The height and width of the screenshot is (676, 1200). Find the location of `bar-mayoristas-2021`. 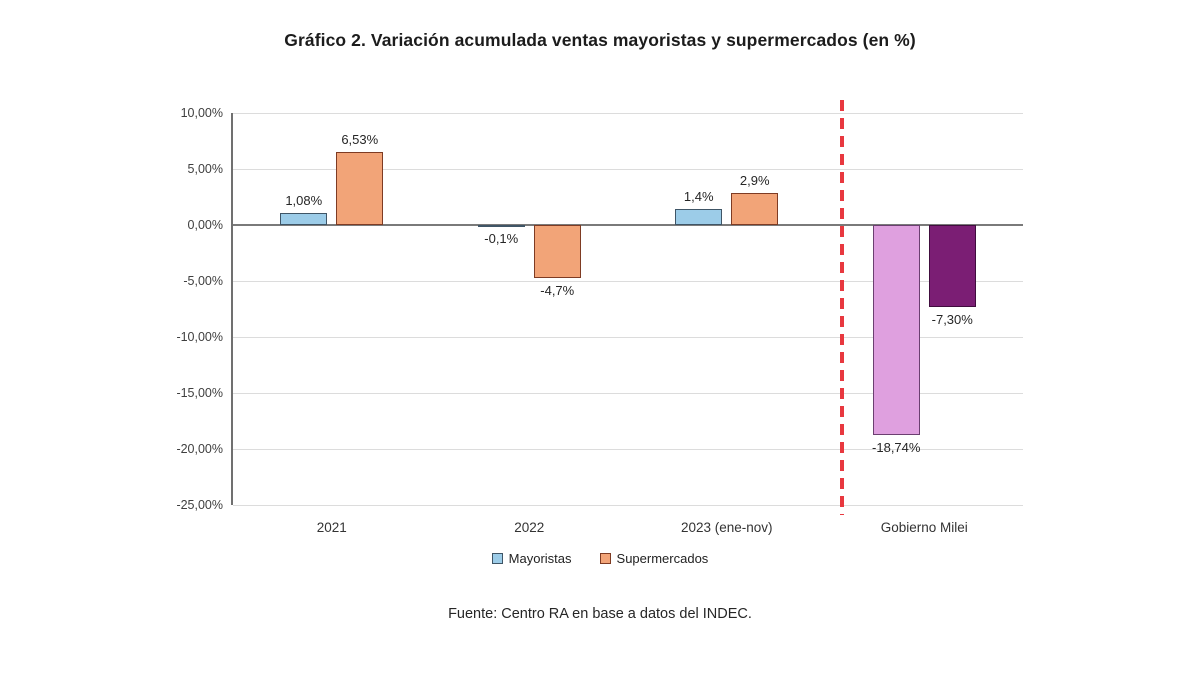

bar-mayoristas-2021 is located at coordinates (304, 218).